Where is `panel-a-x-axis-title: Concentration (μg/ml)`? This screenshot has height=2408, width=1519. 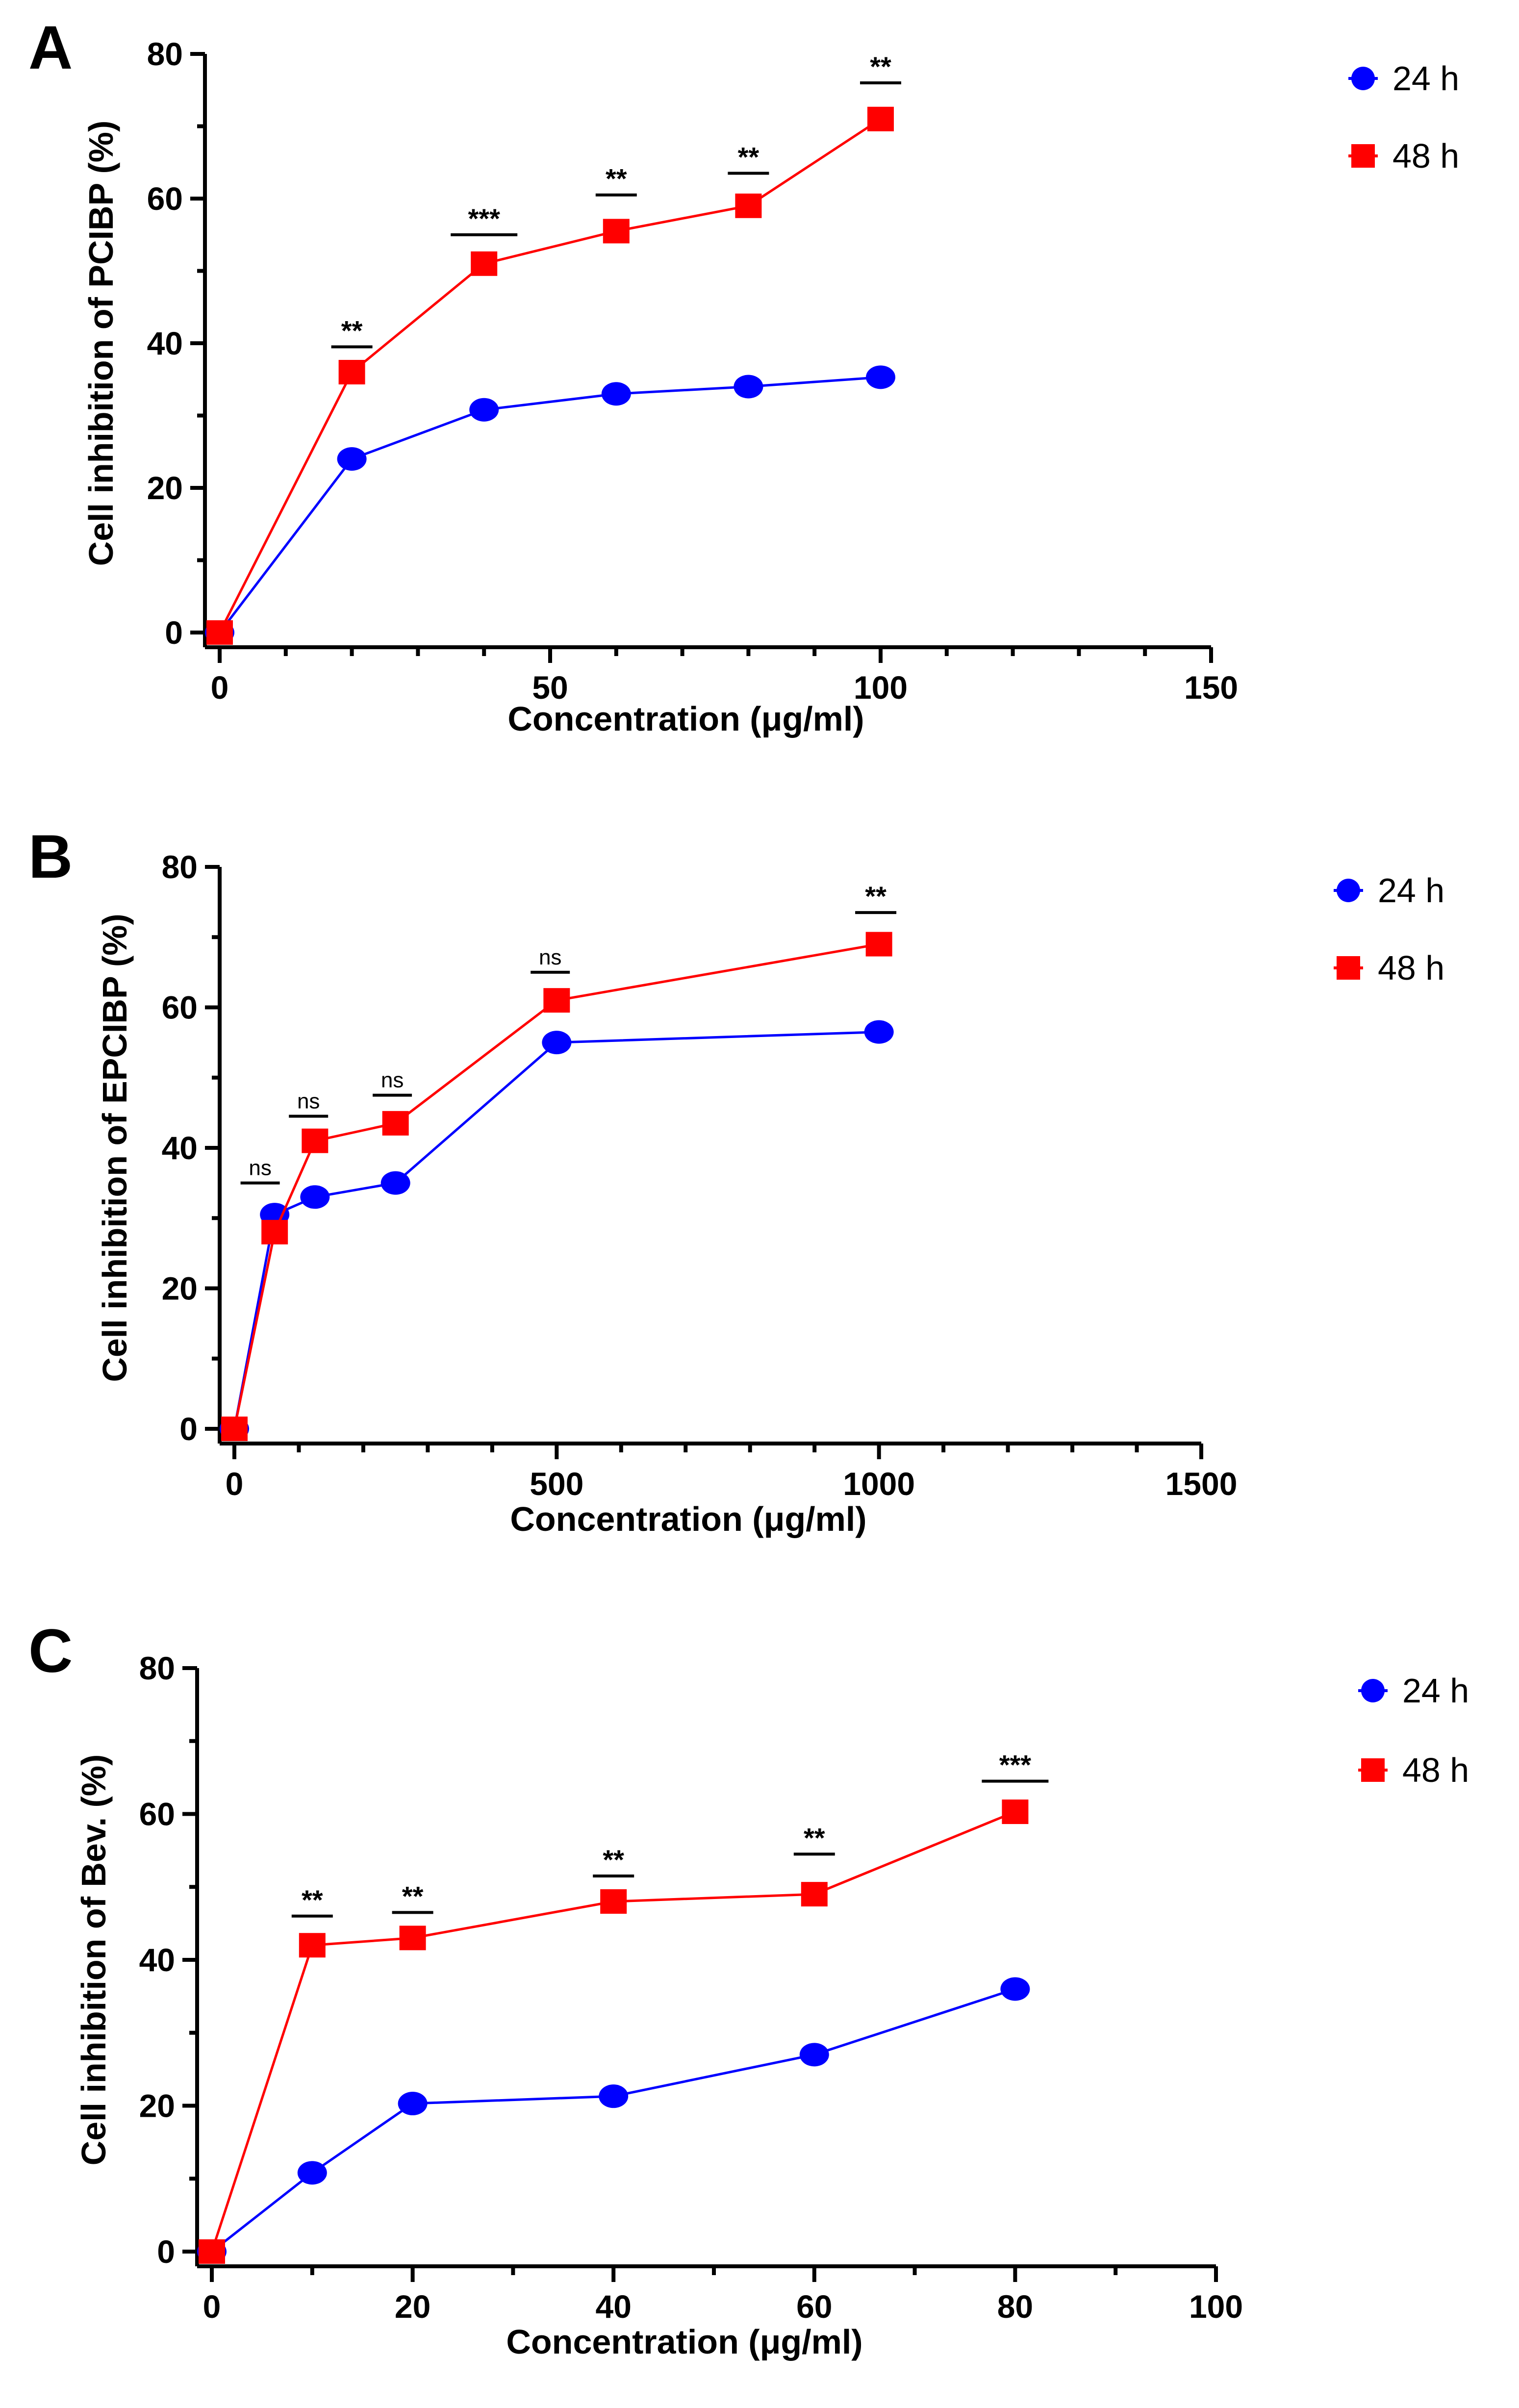
panel-a-x-axis-title: Concentration (μg/ml) is located at coordinates (685, 719).